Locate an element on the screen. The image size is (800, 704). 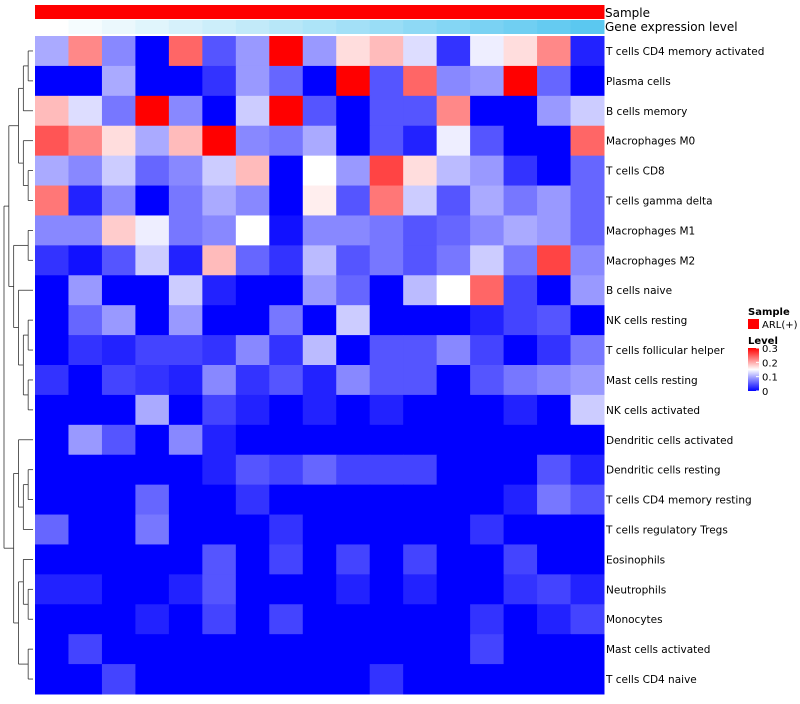
legend-sample-swatch is located at coordinates (753, 324).